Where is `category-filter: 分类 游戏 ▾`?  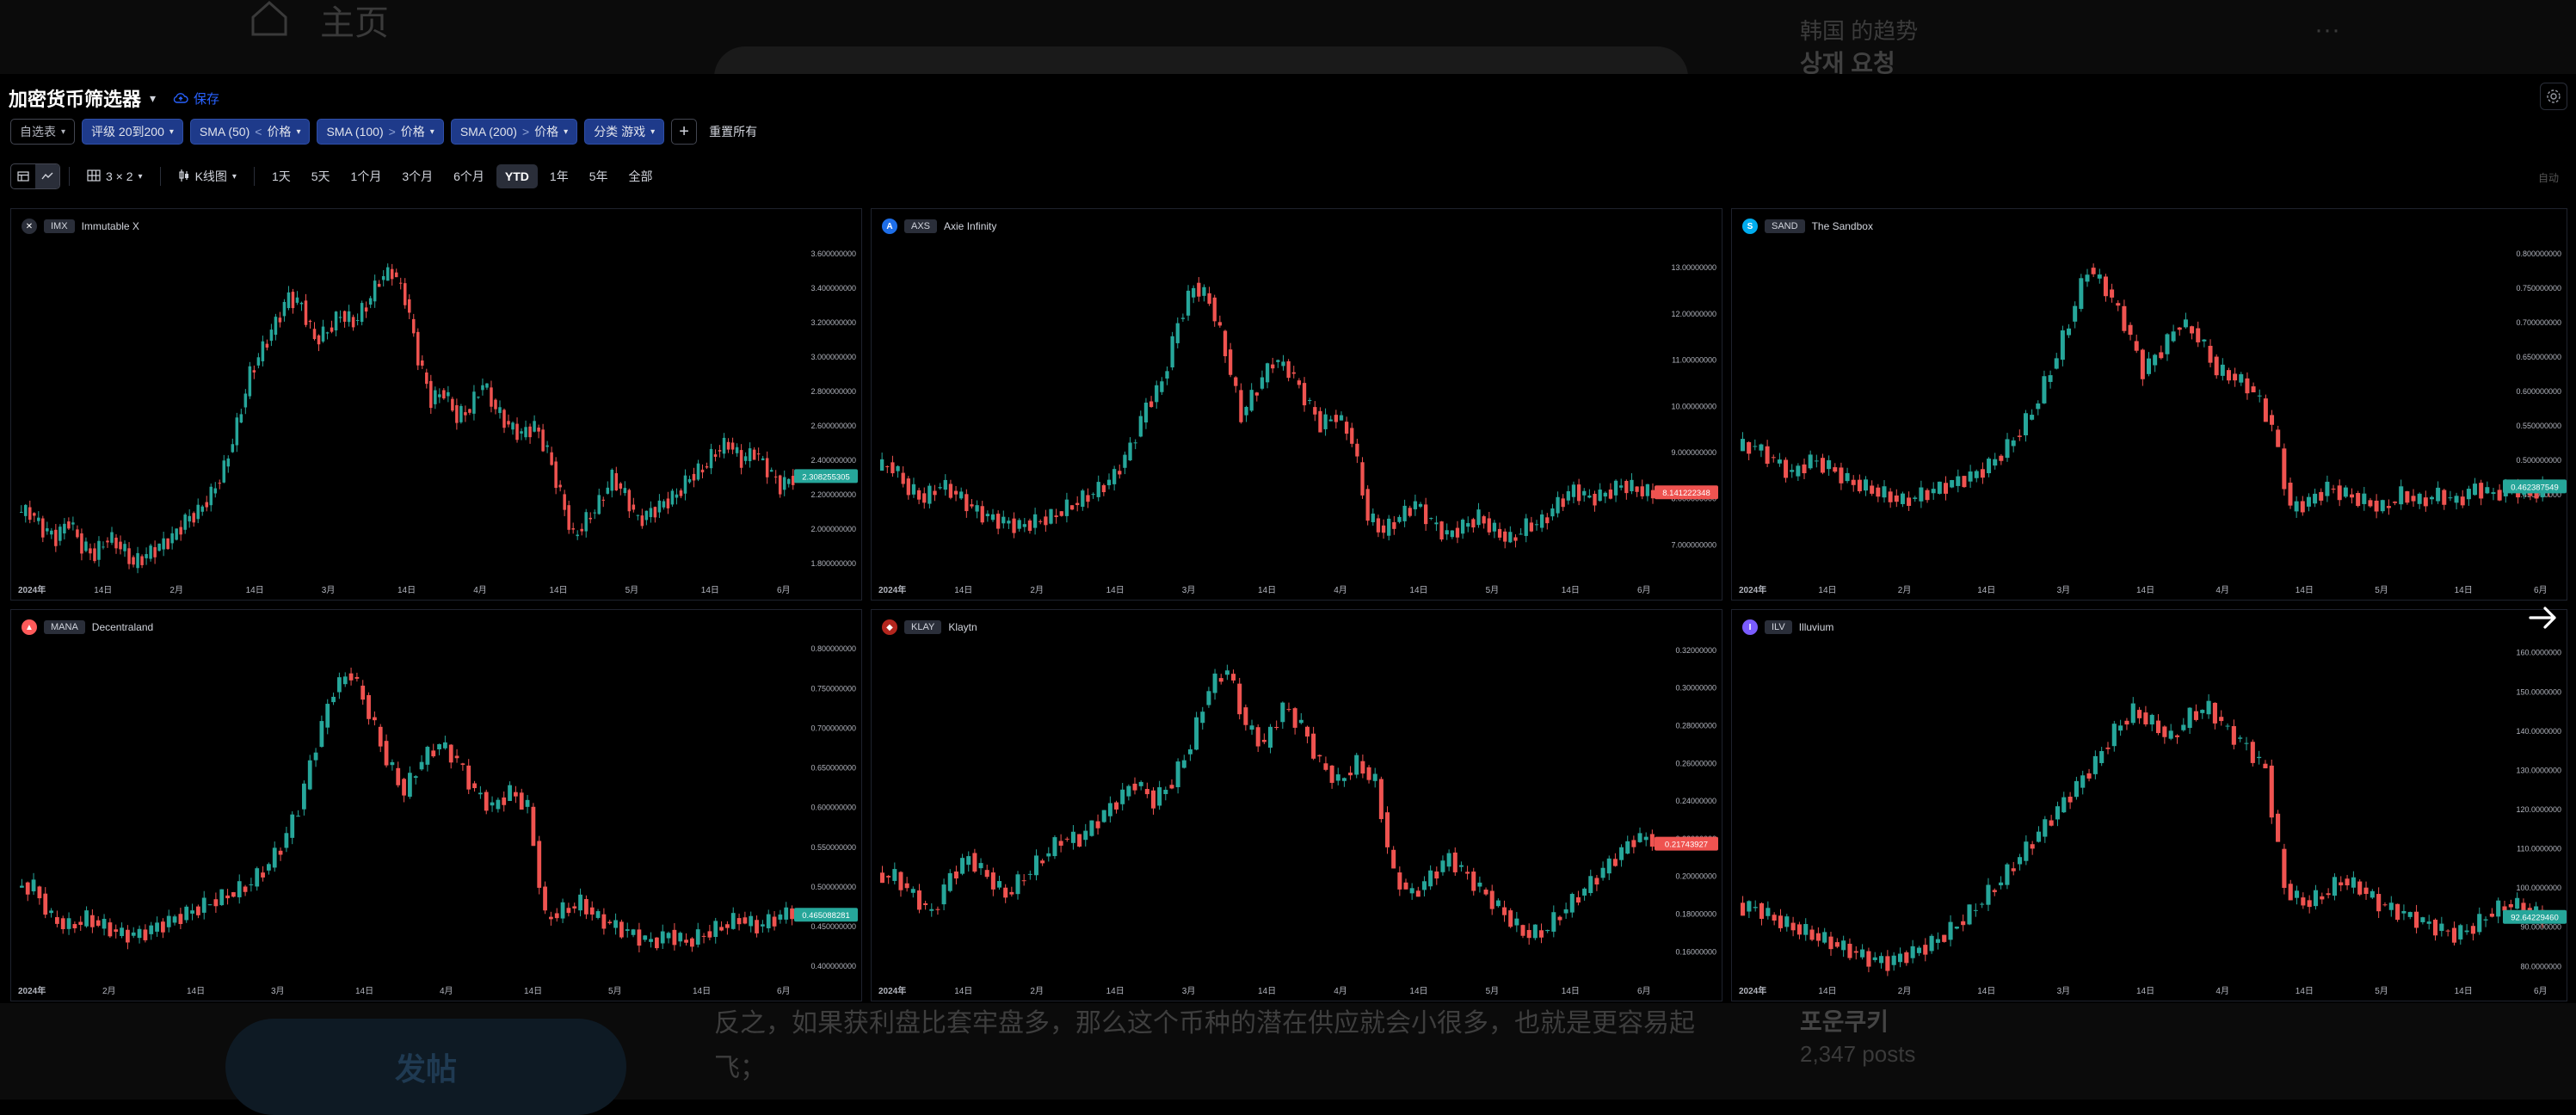 category-filter: 分类 游戏 ▾ is located at coordinates (624, 132).